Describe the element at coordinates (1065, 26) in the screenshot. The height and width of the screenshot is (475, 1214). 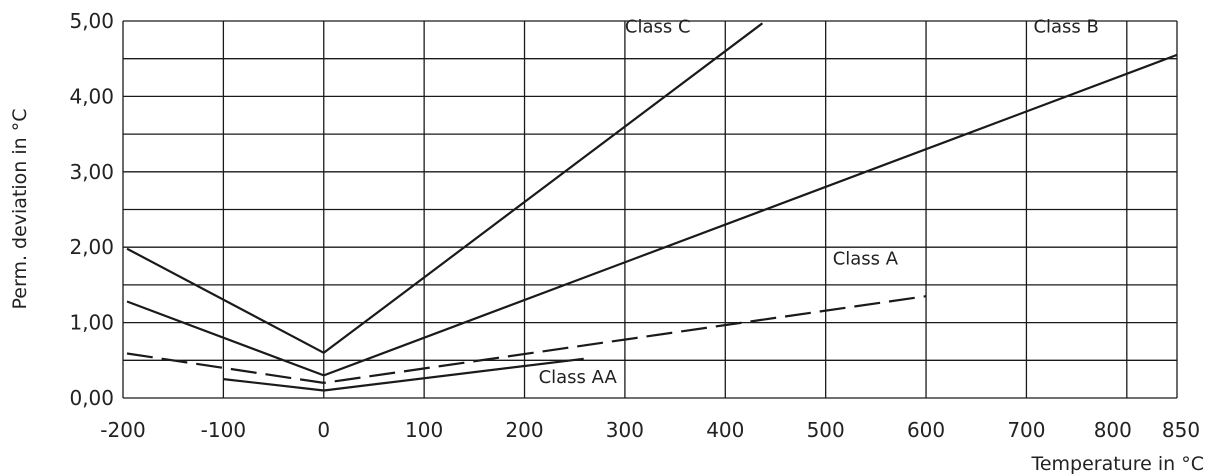
I see `series-label-class-b: Class B` at that location.